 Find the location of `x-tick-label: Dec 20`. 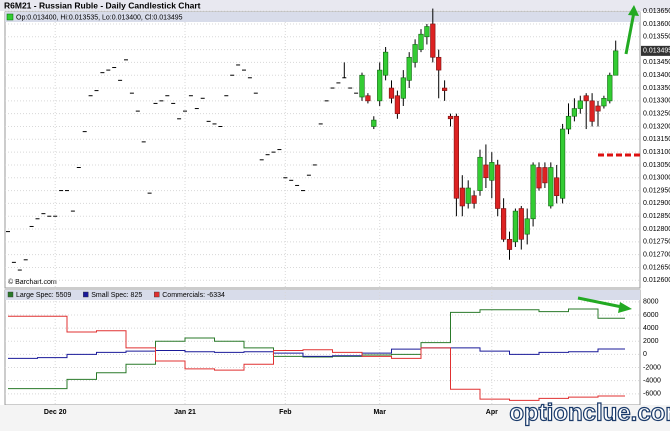

x-tick-label: Dec 20 is located at coordinates (55, 412).